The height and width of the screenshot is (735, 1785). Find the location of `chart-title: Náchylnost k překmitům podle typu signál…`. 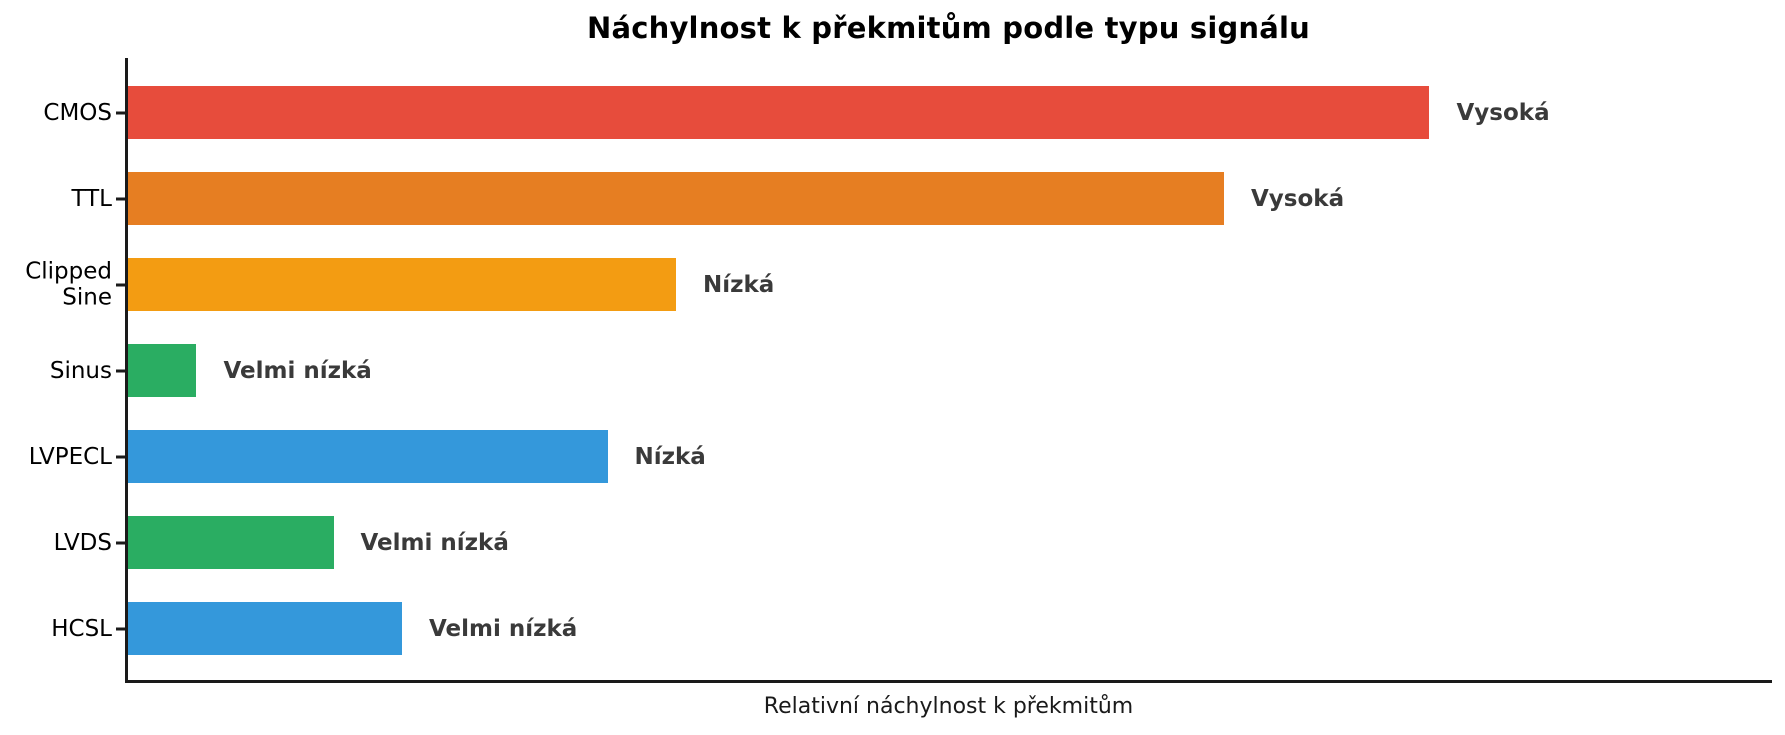

chart-title: Náchylnost k překmitům podle typu signál… is located at coordinates (948, 28).